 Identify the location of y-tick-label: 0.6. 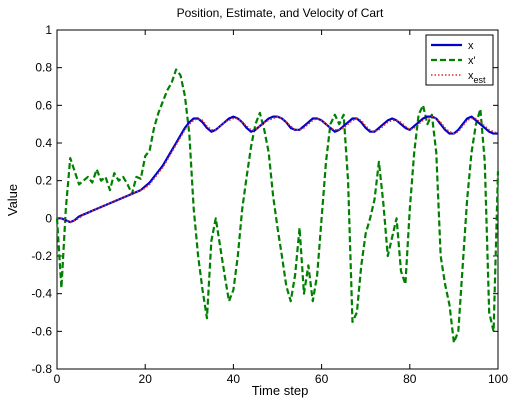
(43, 105).